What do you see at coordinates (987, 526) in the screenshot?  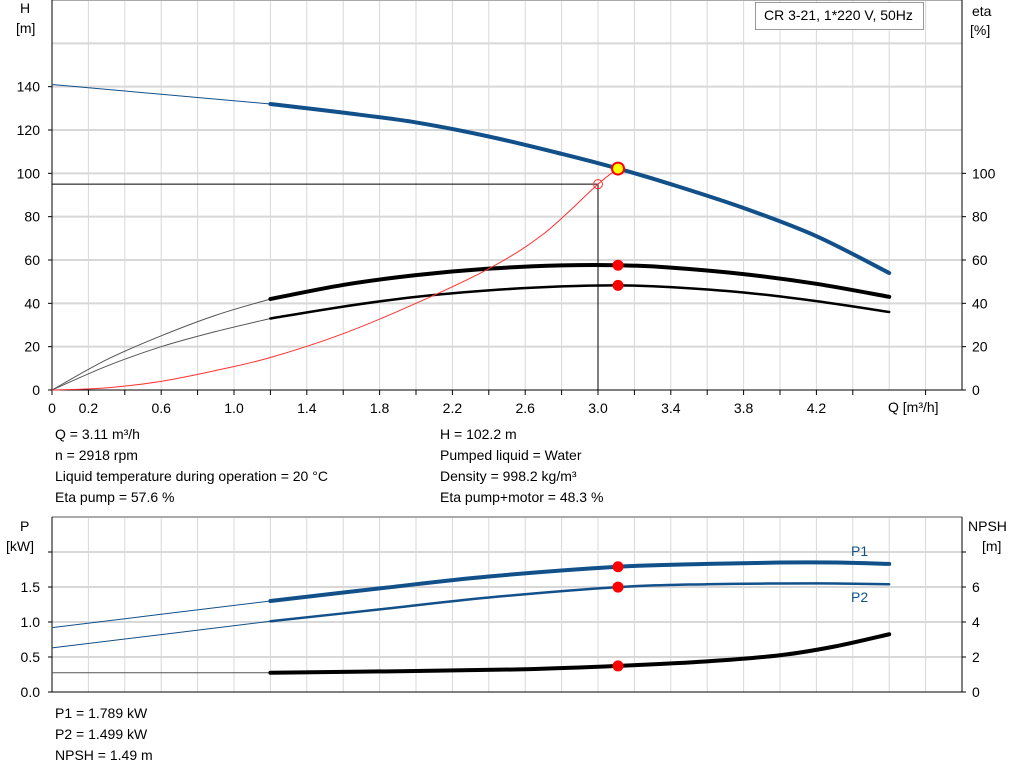 I see `y-label-npsh: NPSH` at bounding box center [987, 526].